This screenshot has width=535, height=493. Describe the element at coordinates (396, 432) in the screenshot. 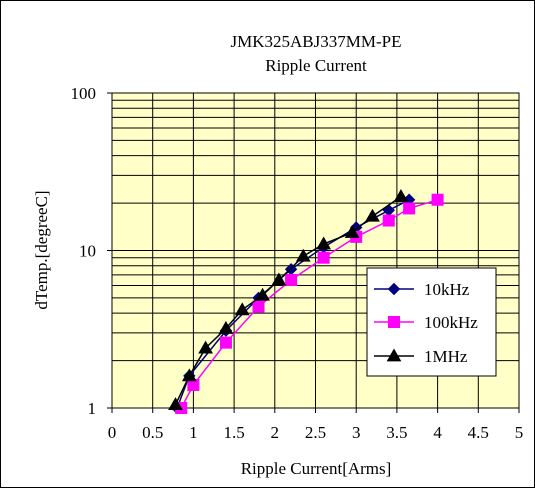

I see `x-tick-label: 3.5` at that location.